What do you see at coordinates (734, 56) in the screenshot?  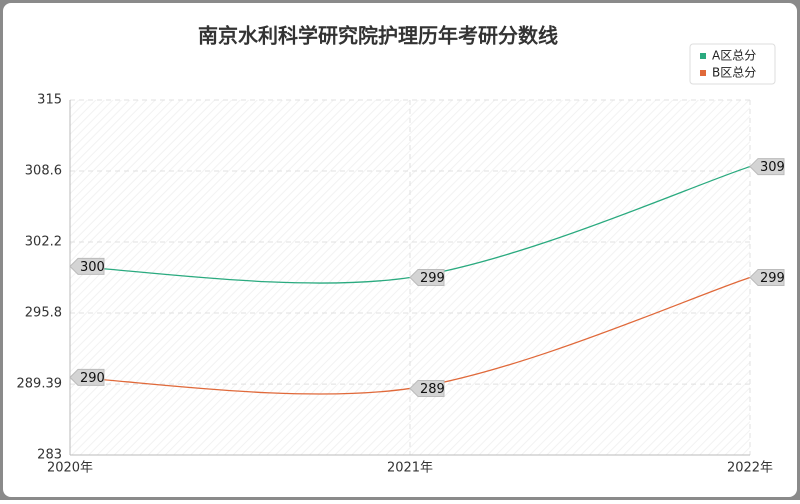 I see `legend-label: A区总分` at bounding box center [734, 56].